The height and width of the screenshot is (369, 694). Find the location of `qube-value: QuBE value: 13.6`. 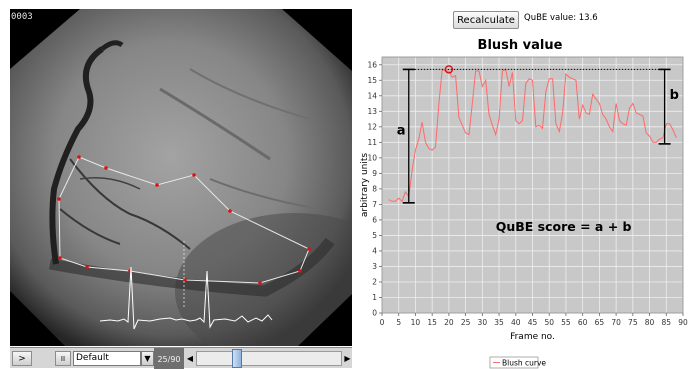

qube-value: QuBE value: 13.6 is located at coordinates (561, 18).